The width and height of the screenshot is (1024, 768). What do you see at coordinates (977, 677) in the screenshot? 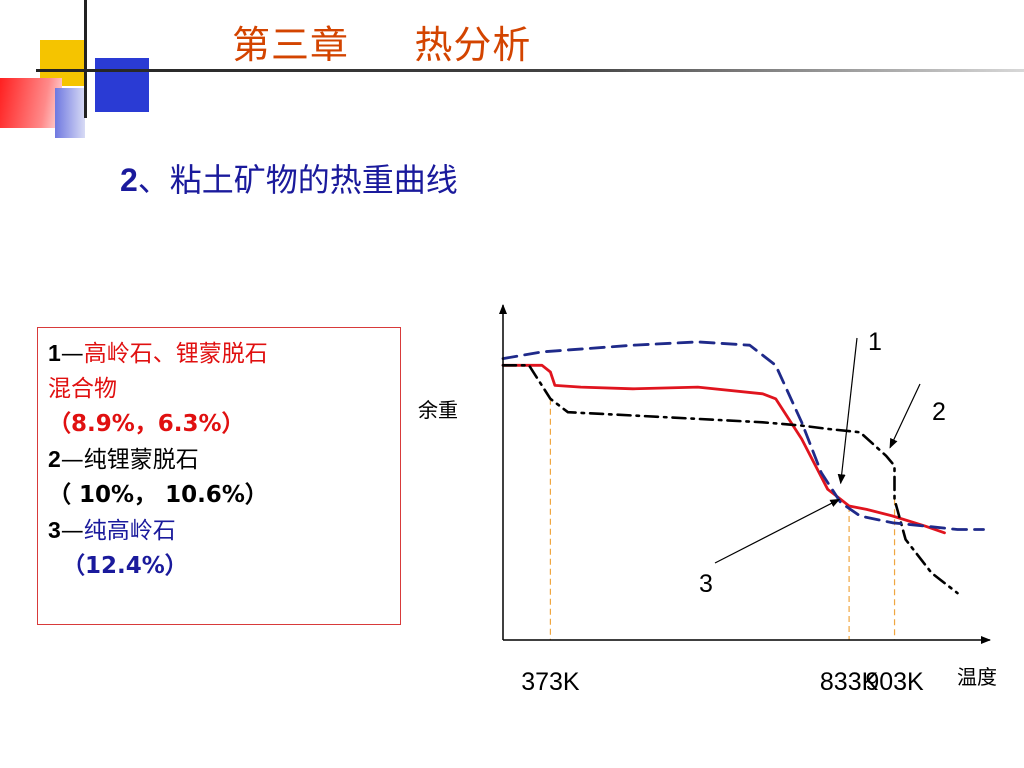
I see `x-axis-label: 温度` at bounding box center [977, 677].